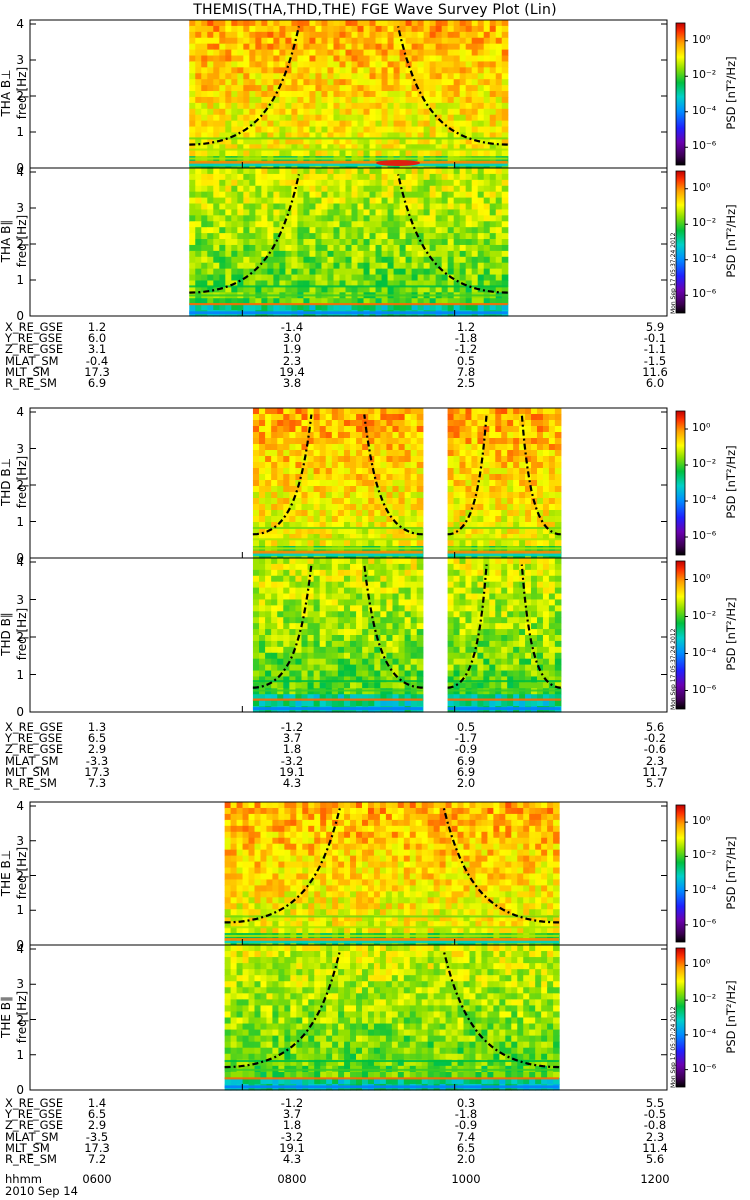  What do you see at coordinates (348, 138) in the screenshot?
I see `spectral-band` at bounding box center [348, 138].